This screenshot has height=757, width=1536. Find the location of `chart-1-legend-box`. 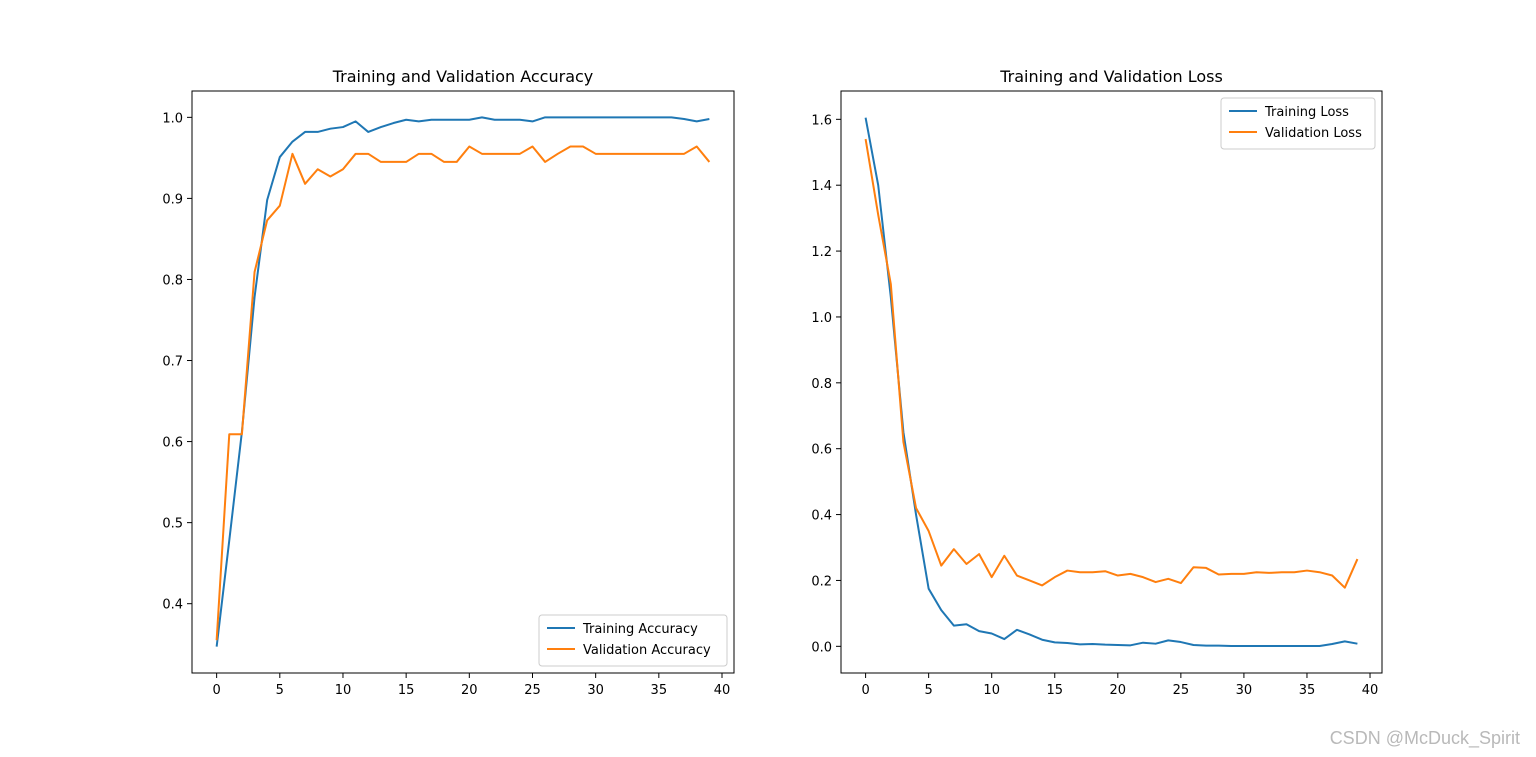

chart-1-legend-box is located at coordinates (633, 640).